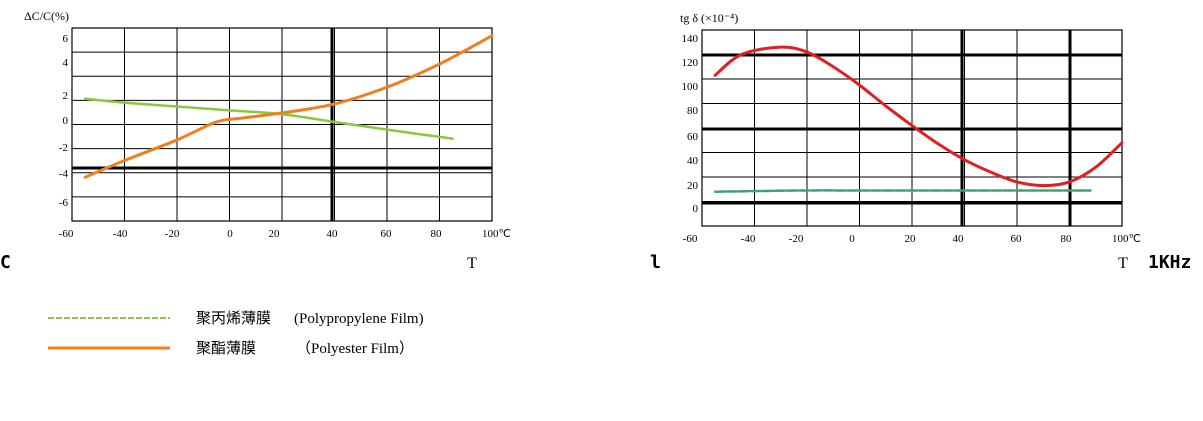 The width and height of the screenshot is (1203, 421). I want to click on y-tick-label: -6, so click(64, 203).